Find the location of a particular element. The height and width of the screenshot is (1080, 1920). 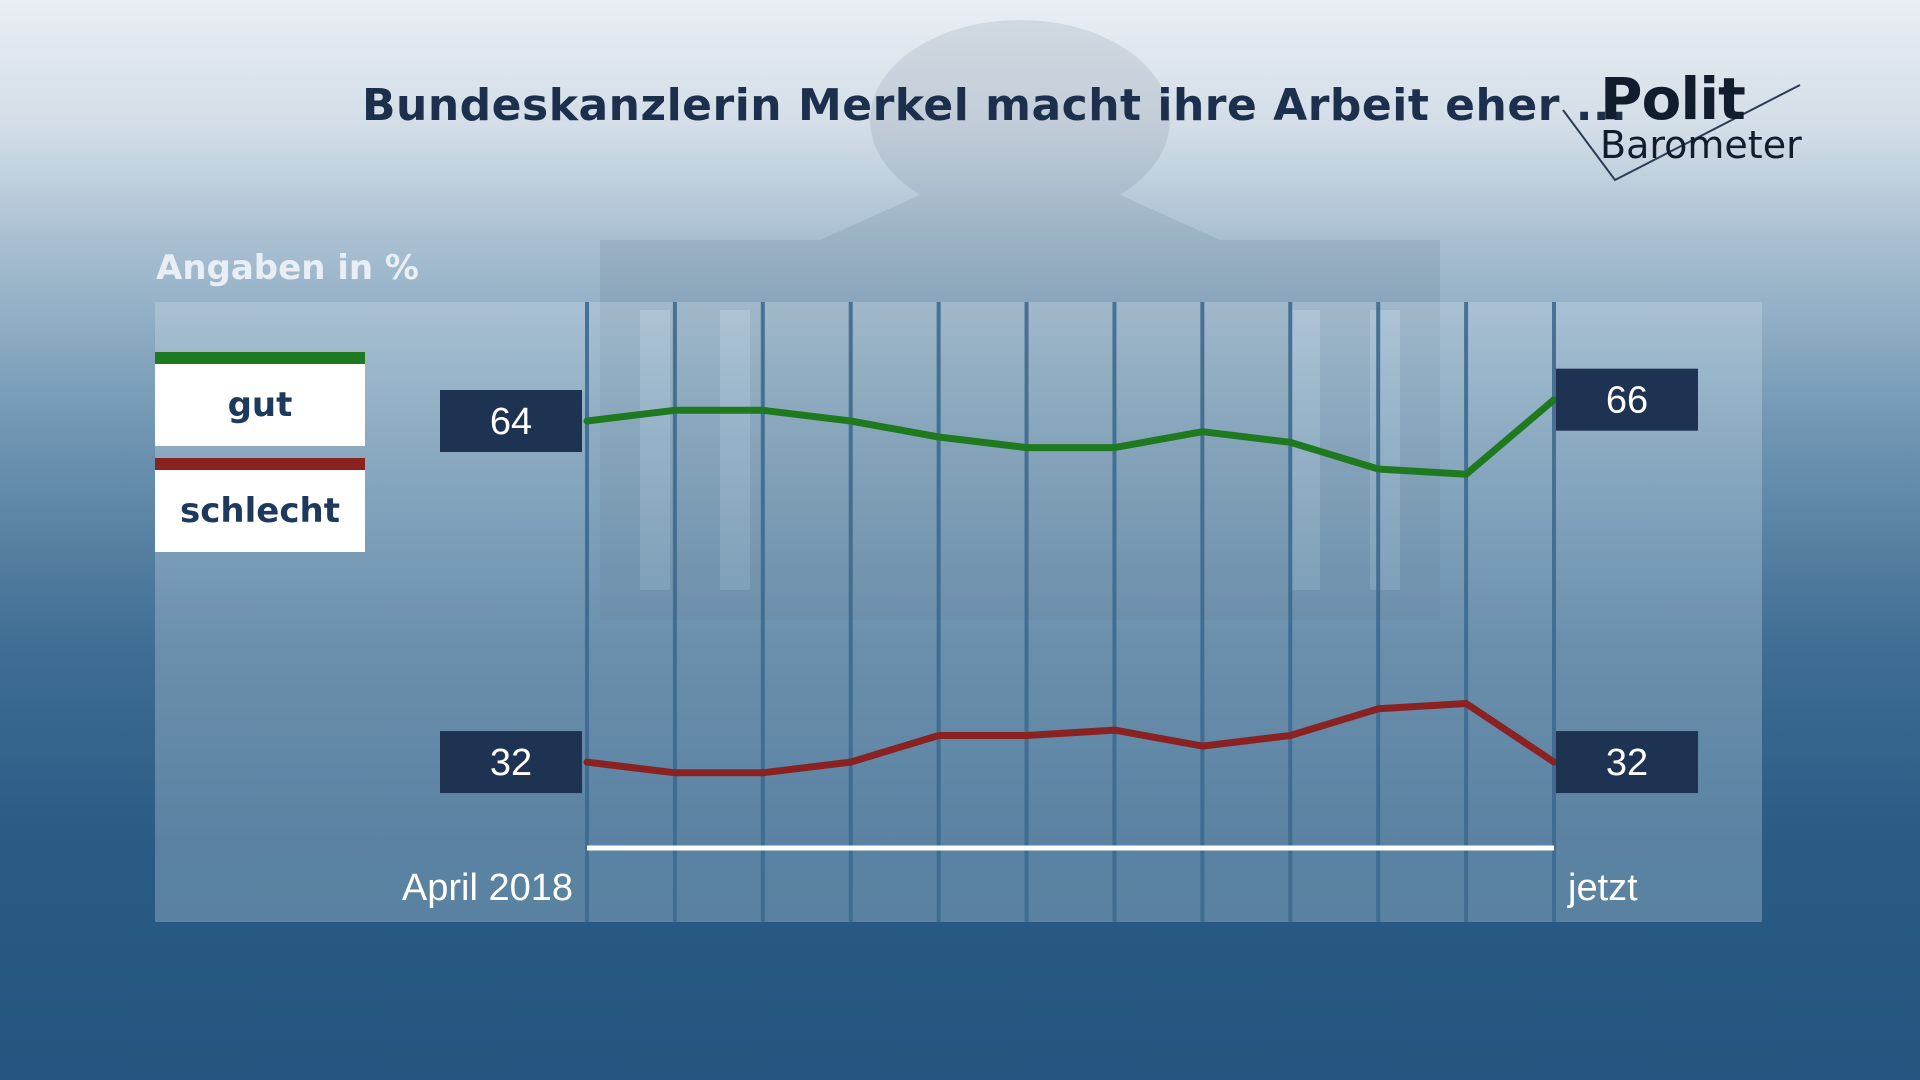

logo-line-barometer: Barometer is located at coordinates (1701, 145).